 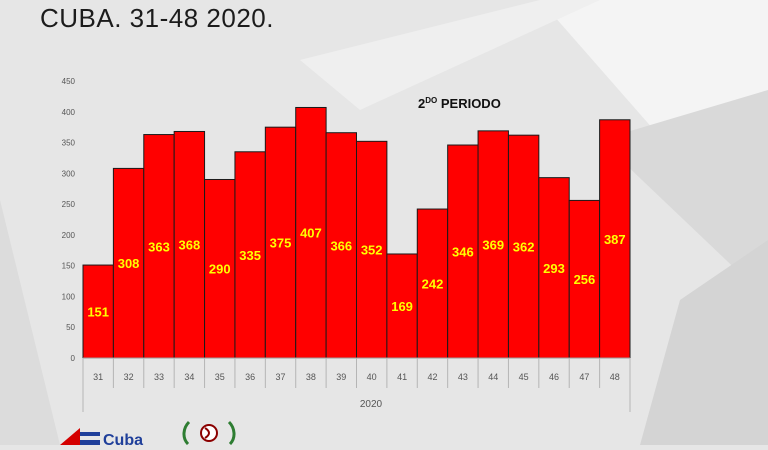 I want to click on x-tick-label: 32, so click(x=129, y=377).